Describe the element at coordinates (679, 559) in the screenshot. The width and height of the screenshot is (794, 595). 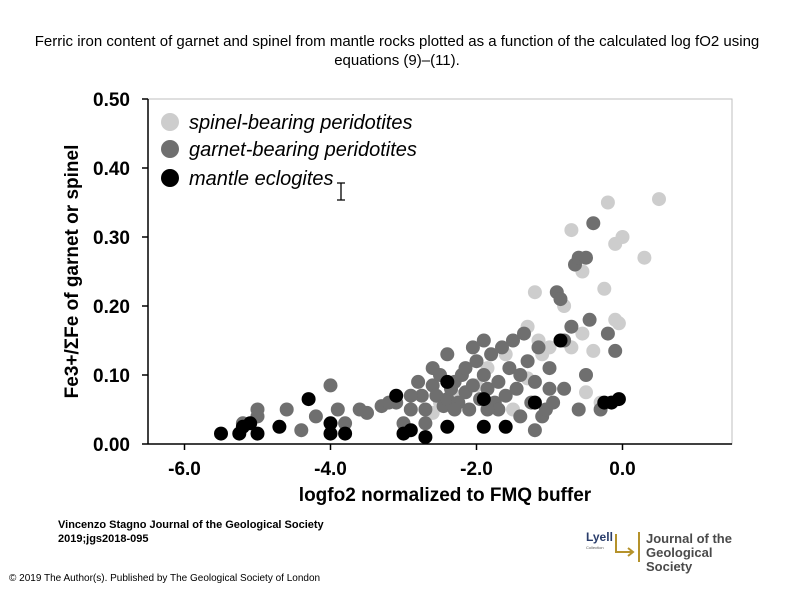
I see `journal-logo-line-2: Geological Society` at that location.